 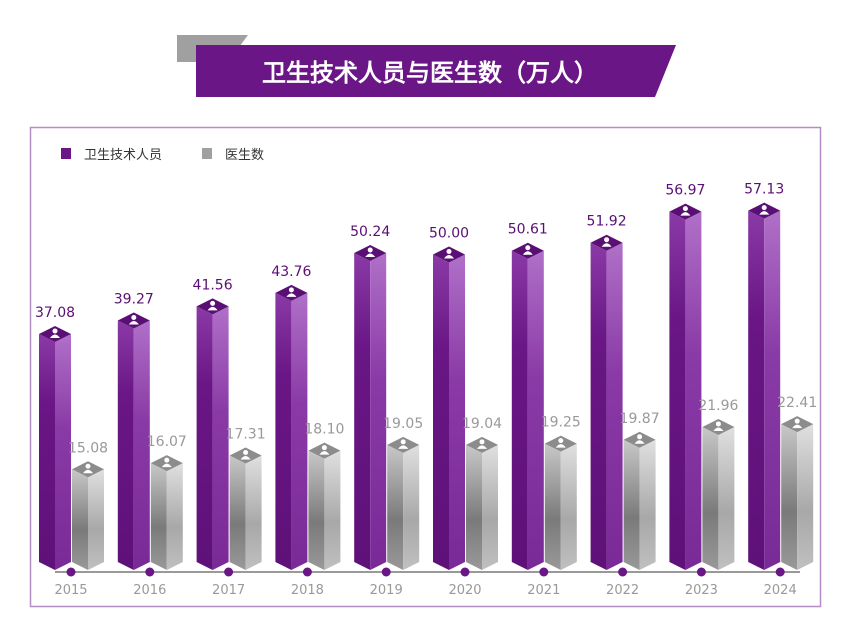 I want to click on bar-staff-2023: 56.97, so click(x=685, y=376).